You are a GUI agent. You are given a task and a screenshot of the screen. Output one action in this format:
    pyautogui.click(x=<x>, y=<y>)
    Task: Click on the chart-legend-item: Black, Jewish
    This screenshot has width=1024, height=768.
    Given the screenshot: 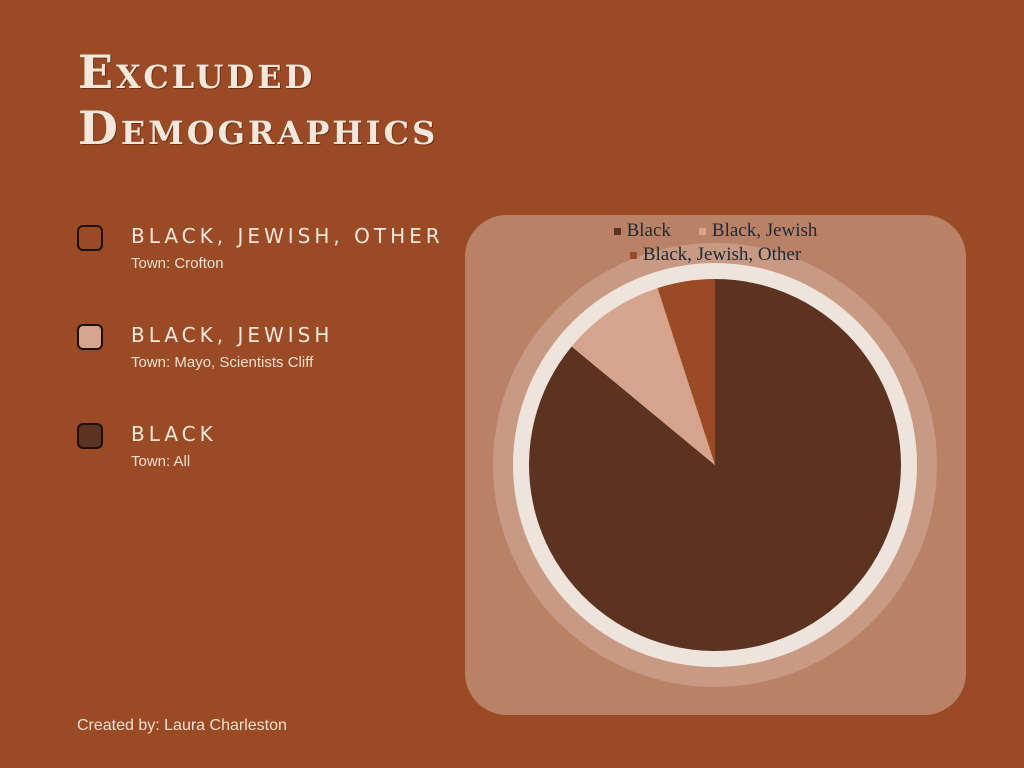 What is the action you would take?
    pyautogui.click(x=758, y=231)
    